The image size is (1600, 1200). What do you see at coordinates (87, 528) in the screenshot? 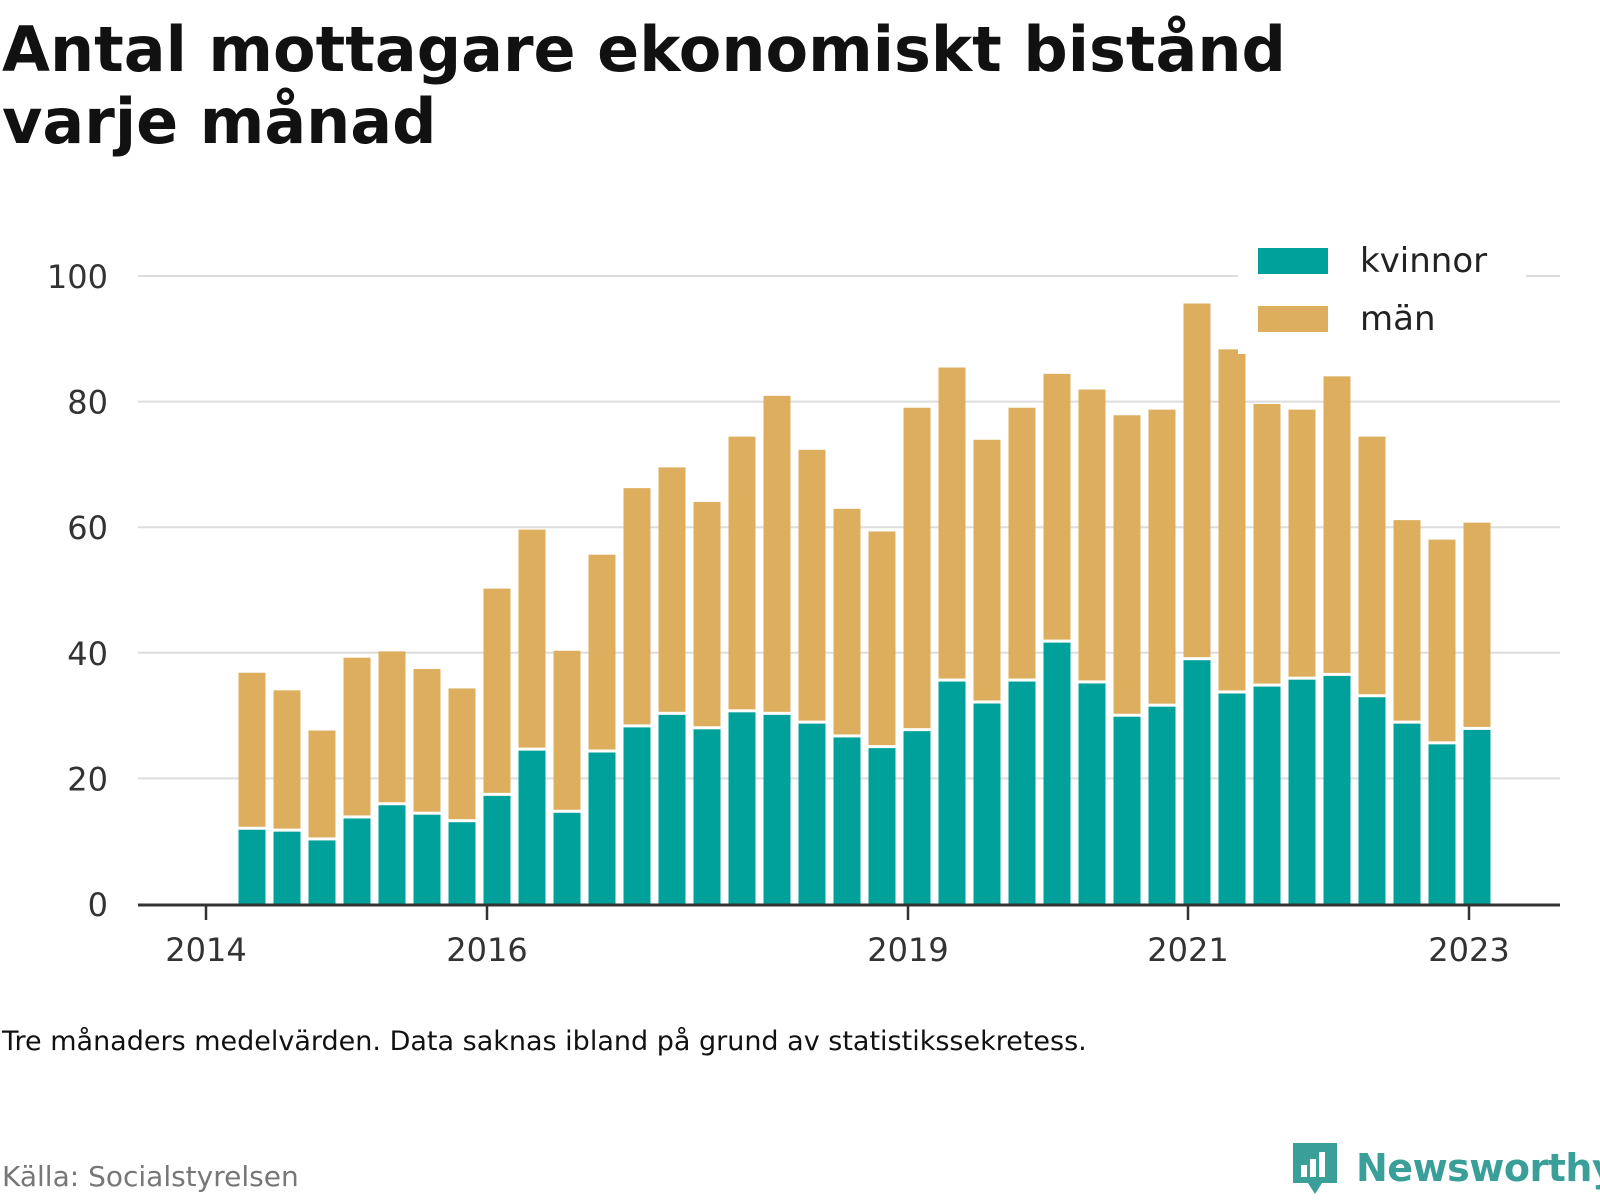
I see `y-tick-label: 60` at bounding box center [87, 528].